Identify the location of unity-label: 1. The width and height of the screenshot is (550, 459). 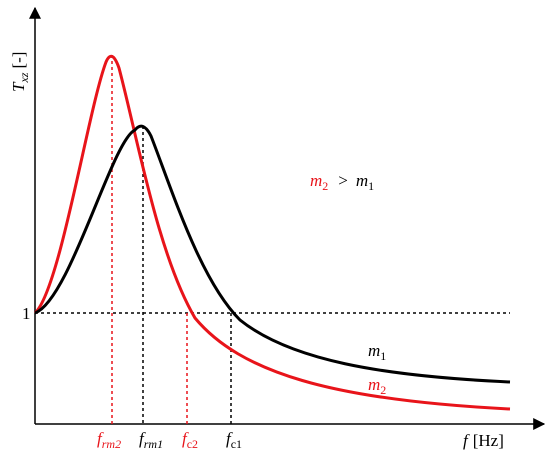
(26, 313).